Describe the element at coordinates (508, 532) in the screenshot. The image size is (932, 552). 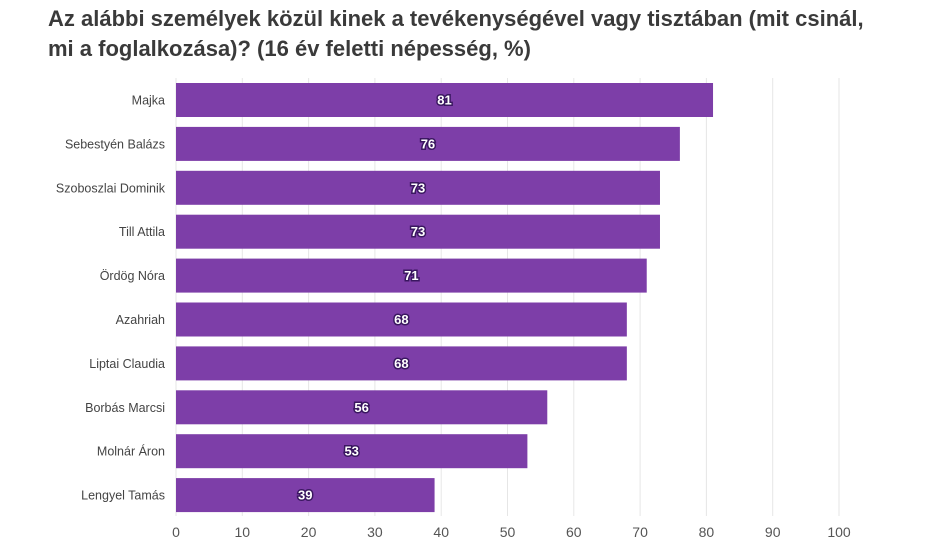
I see `x-tick-label: 50` at that location.